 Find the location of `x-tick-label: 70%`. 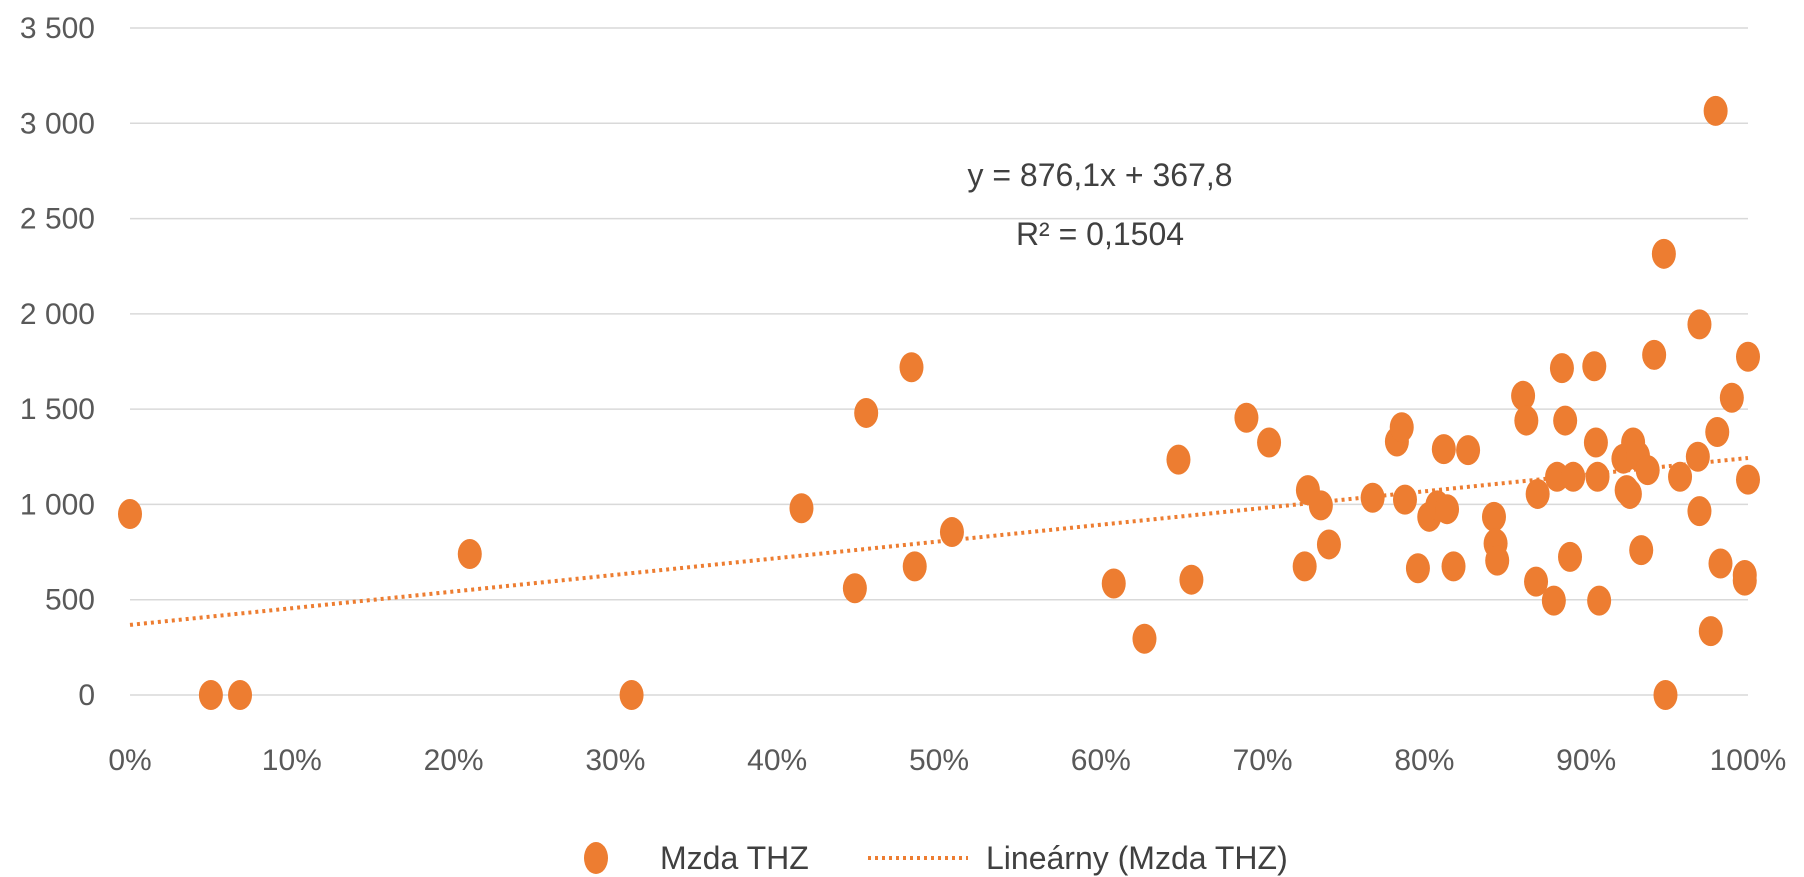

x-tick-label: 70% is located at coordinates (1263, 760).